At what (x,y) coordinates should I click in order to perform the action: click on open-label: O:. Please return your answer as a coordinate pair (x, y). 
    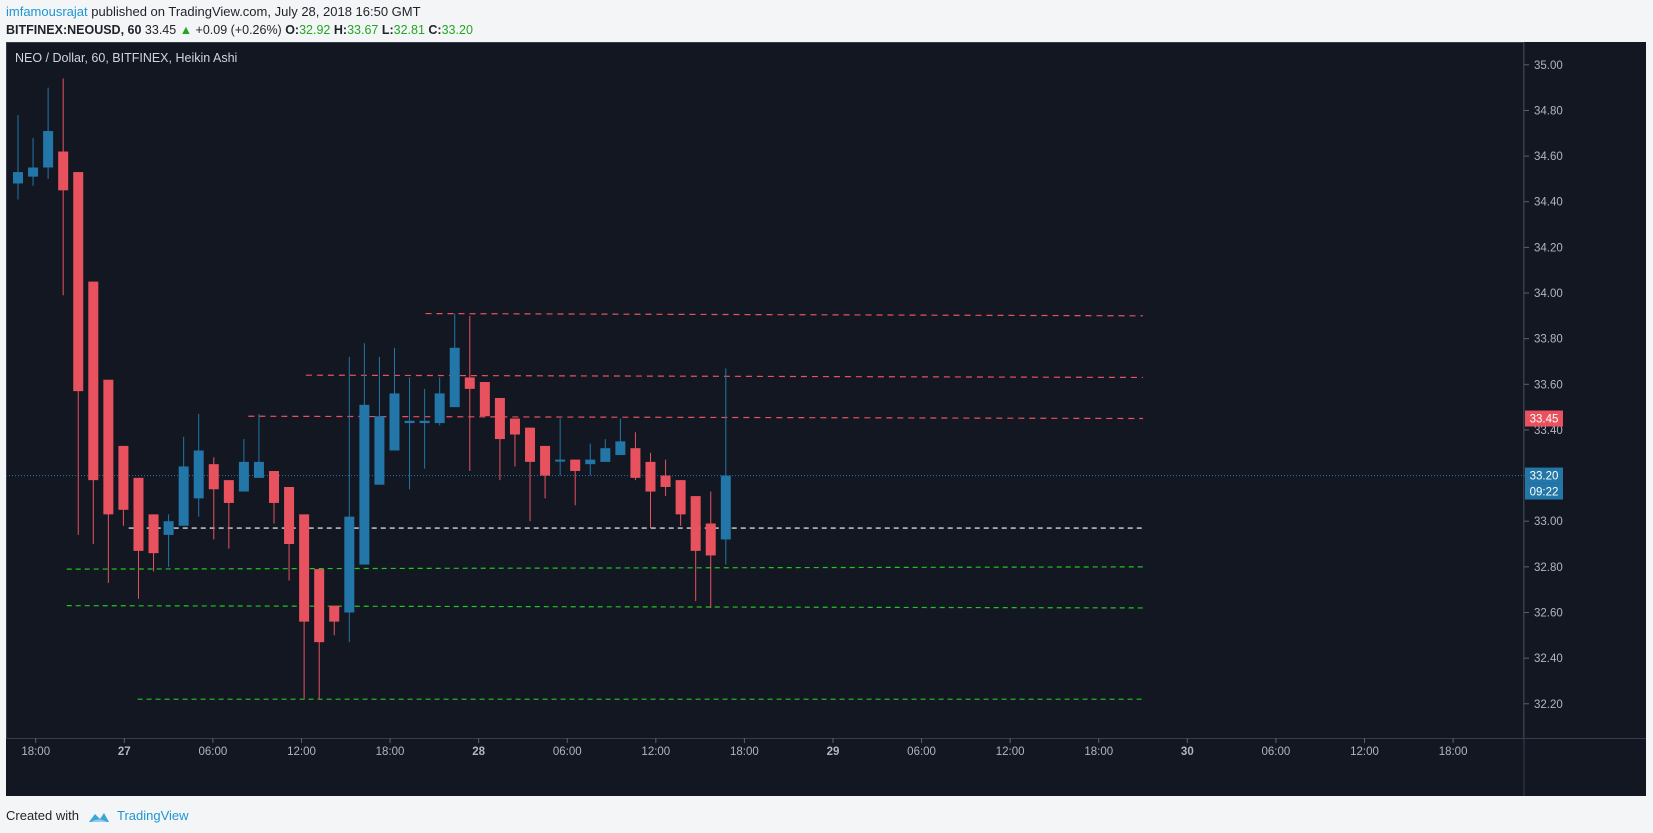
    Looking at the image, I should click on (292, 30).